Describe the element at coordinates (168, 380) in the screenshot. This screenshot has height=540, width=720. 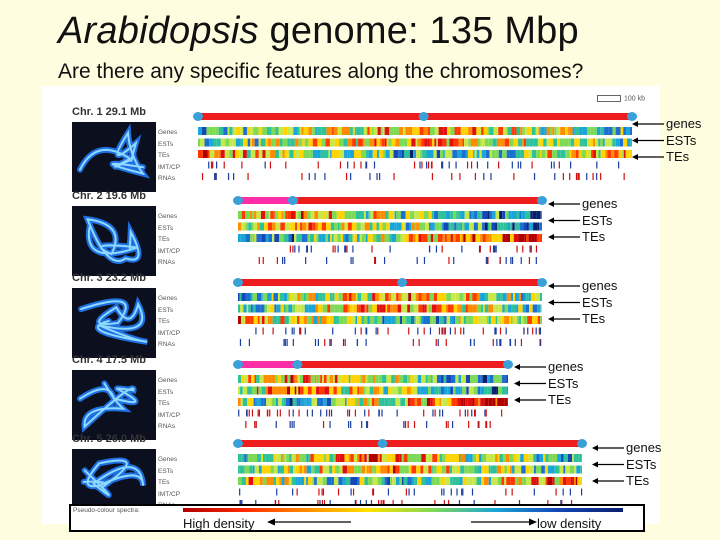
I see `track-name: Genes` at that location.